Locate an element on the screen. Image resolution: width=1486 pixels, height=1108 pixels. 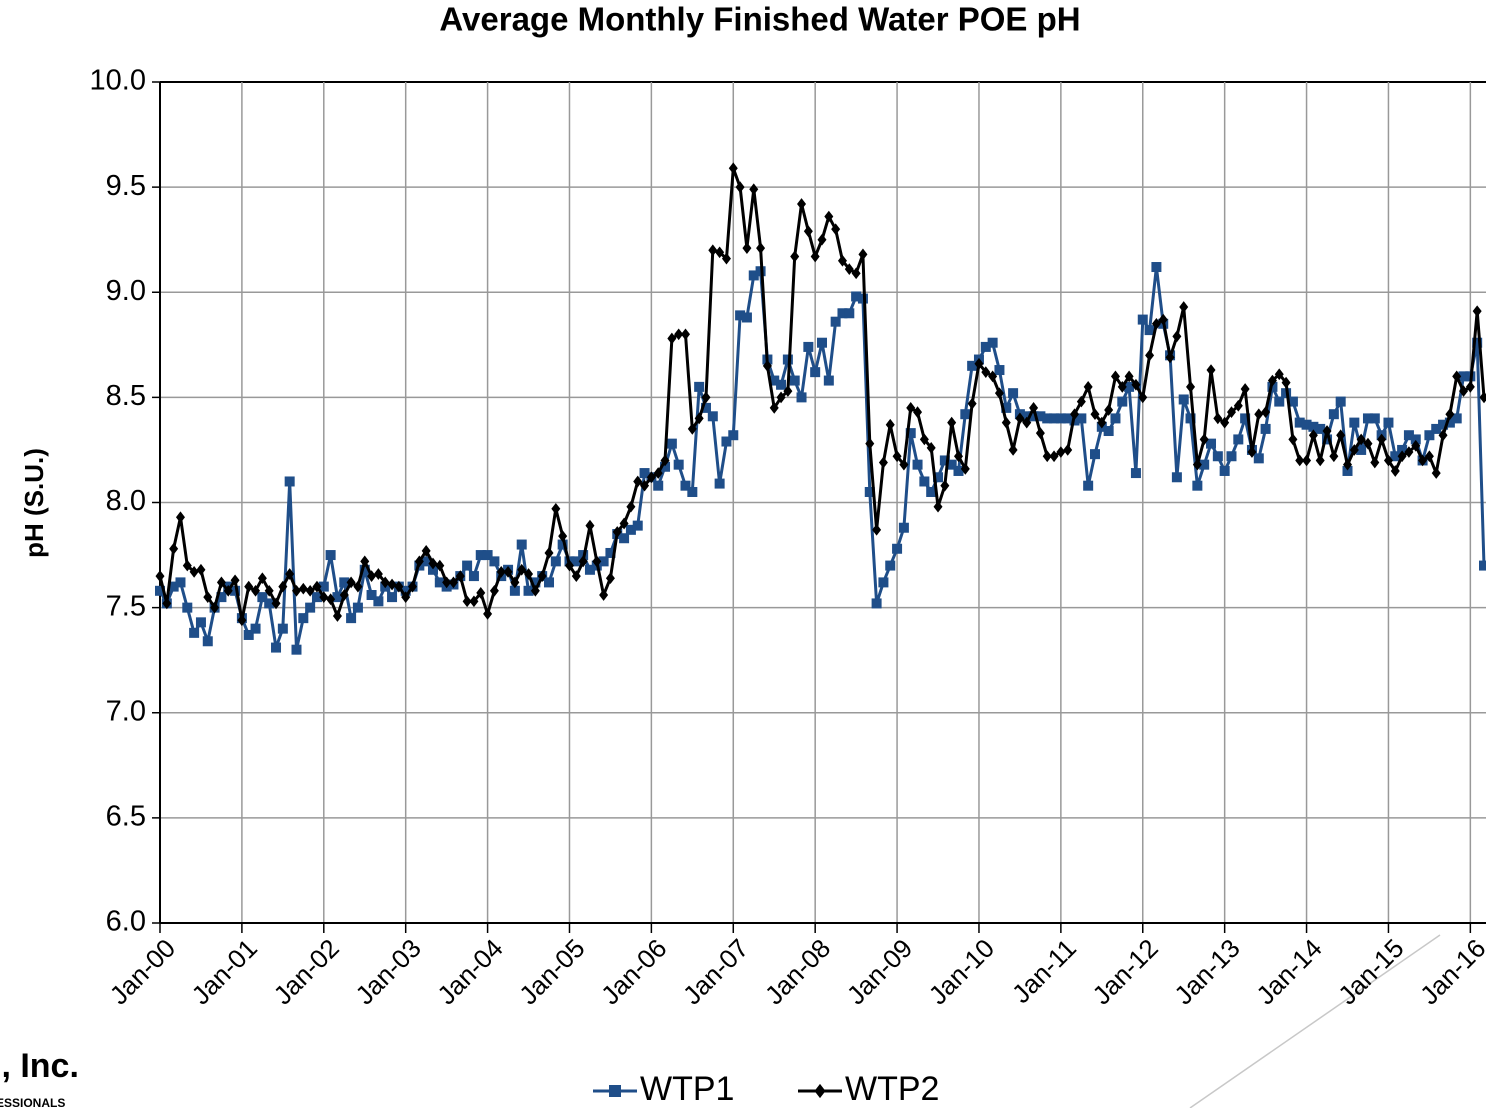
x-tick-label: Jan-11 is located at coordinates (1044, 971).